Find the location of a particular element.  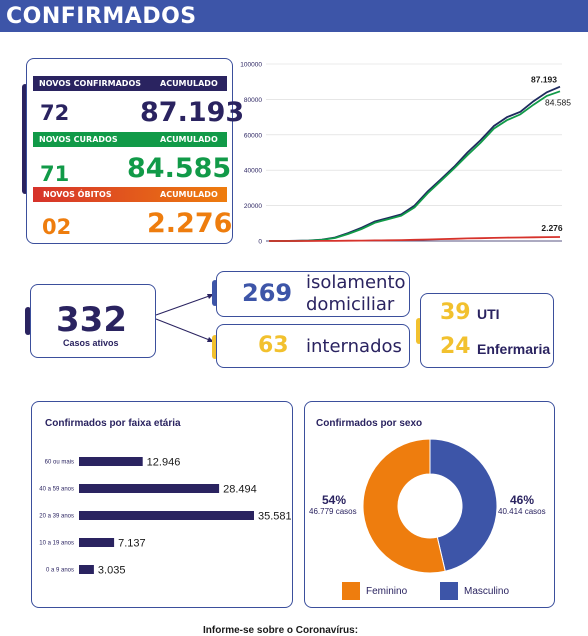

curados-label: NOVOS CURADOS is located at coordinates (78, 139).